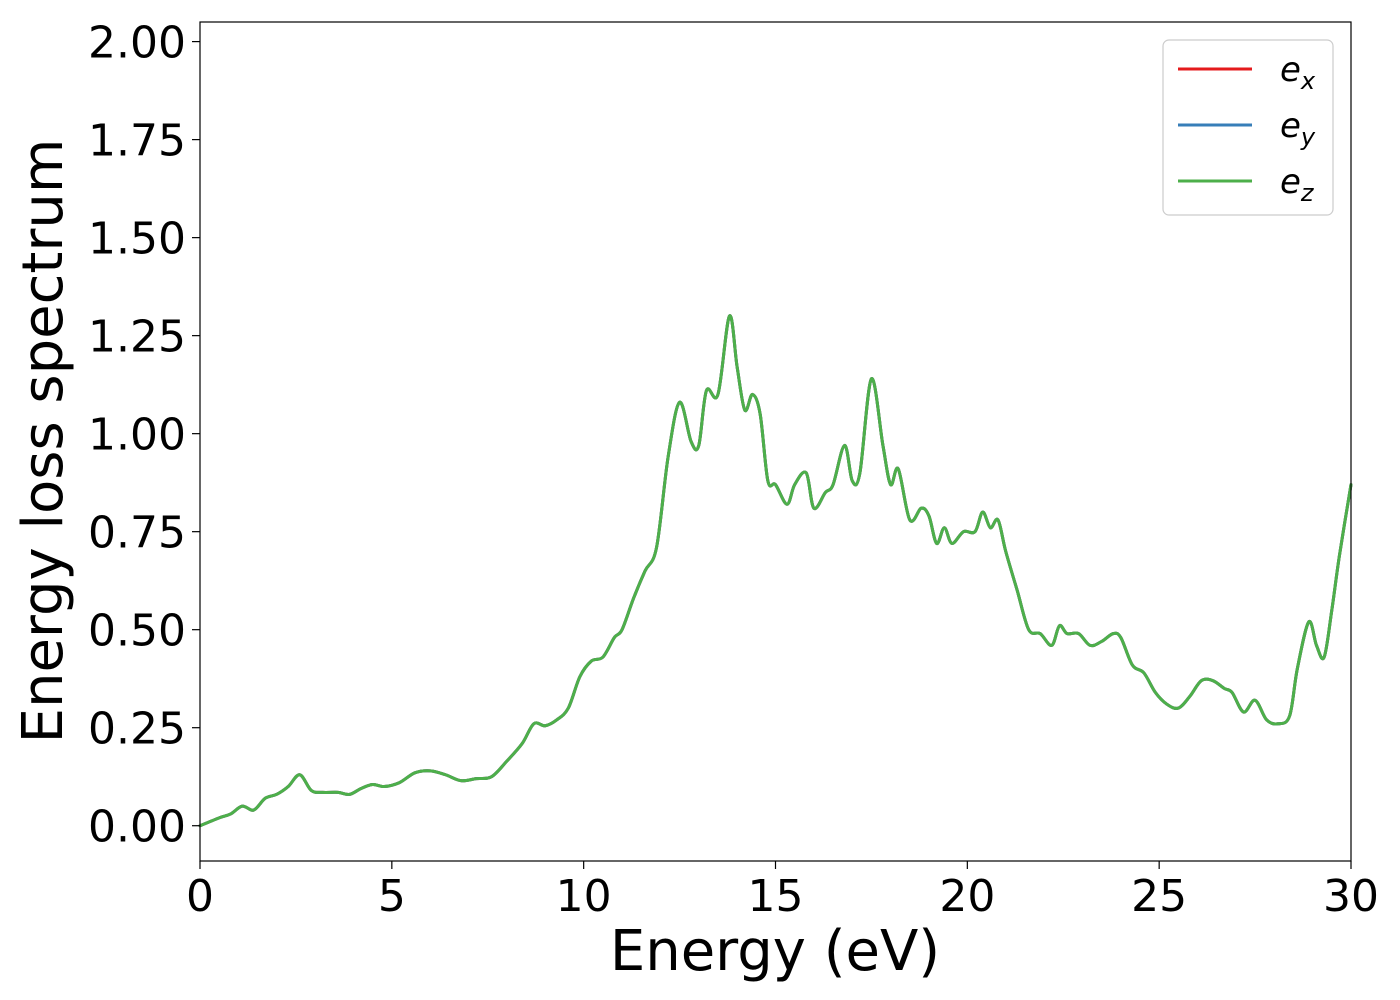 The image size is (1400, 1000). What do you see at coordinates (775, 951) in the screenshot?
I see `x-axis-title: Energy (eV)` at bounding box center [775, 951].